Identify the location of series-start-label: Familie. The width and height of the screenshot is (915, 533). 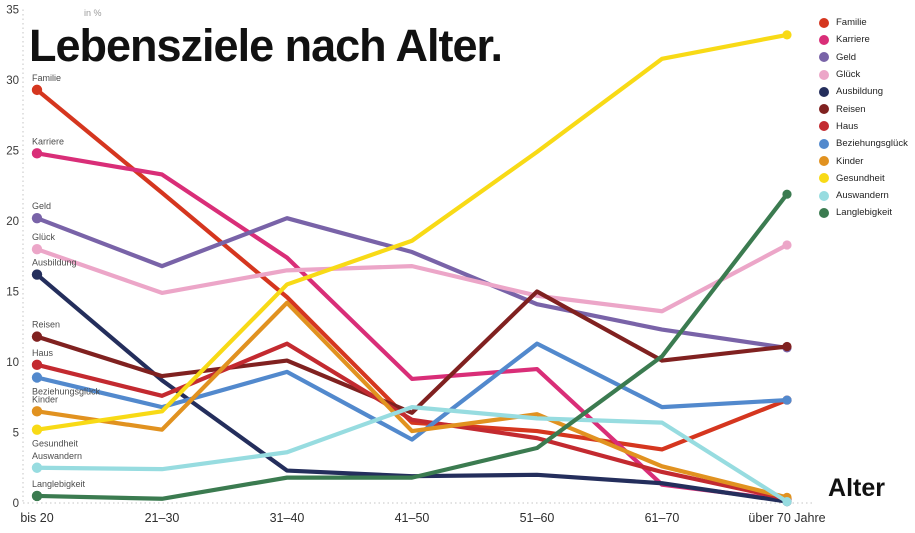
(46, 78).